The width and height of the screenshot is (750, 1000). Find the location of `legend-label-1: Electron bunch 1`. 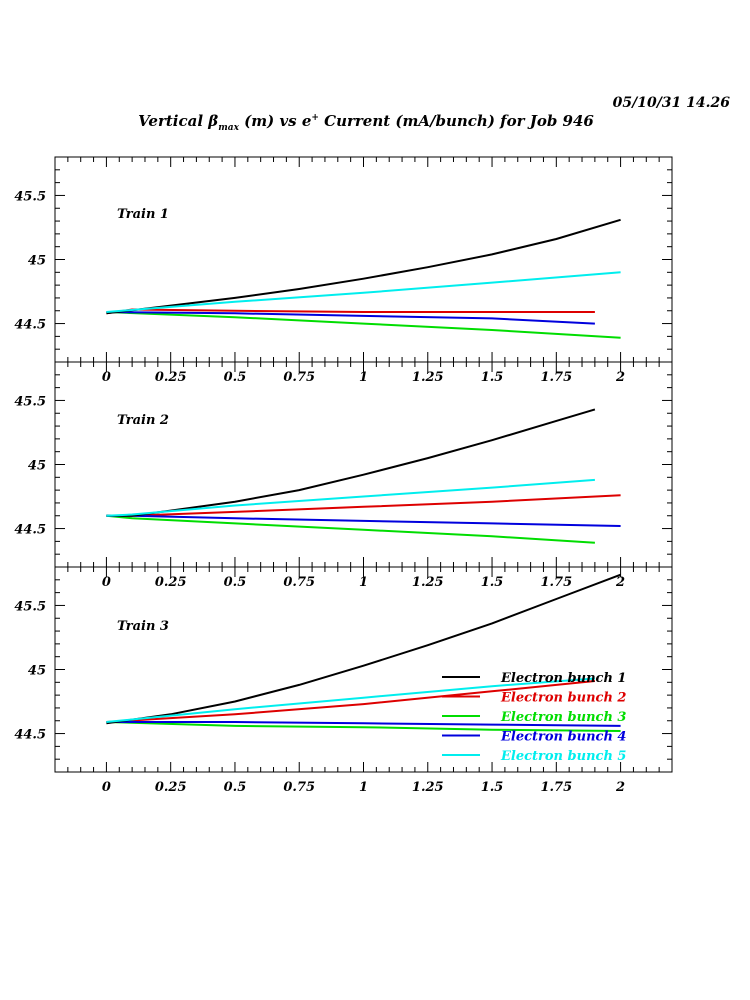

legend-label-1: Electron bunch 1 is located at coordinates (563, 678).